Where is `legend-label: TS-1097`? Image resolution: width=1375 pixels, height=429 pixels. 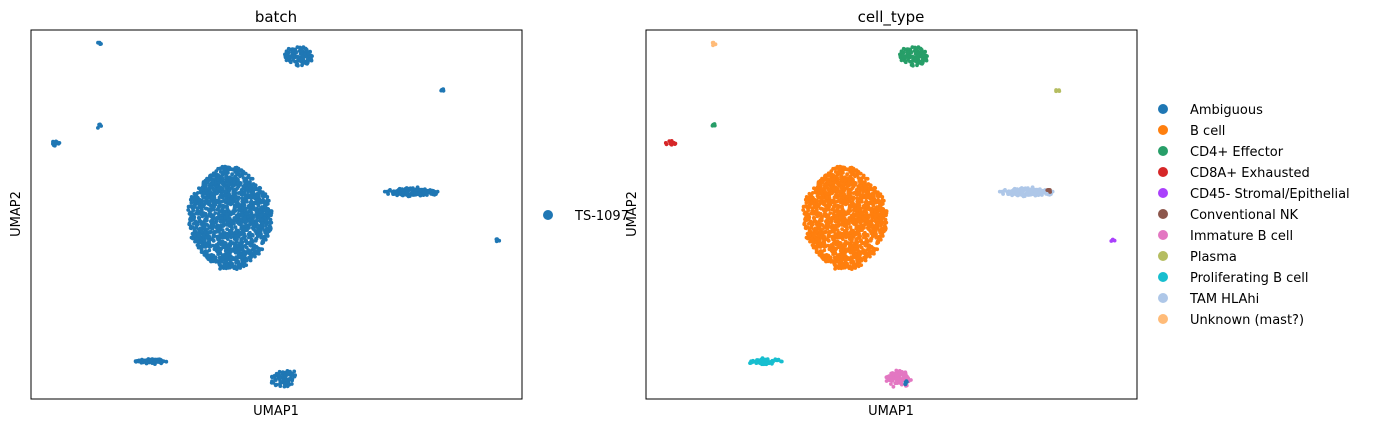
legend-label: TS-1097 is located at coordinates (601, 216).